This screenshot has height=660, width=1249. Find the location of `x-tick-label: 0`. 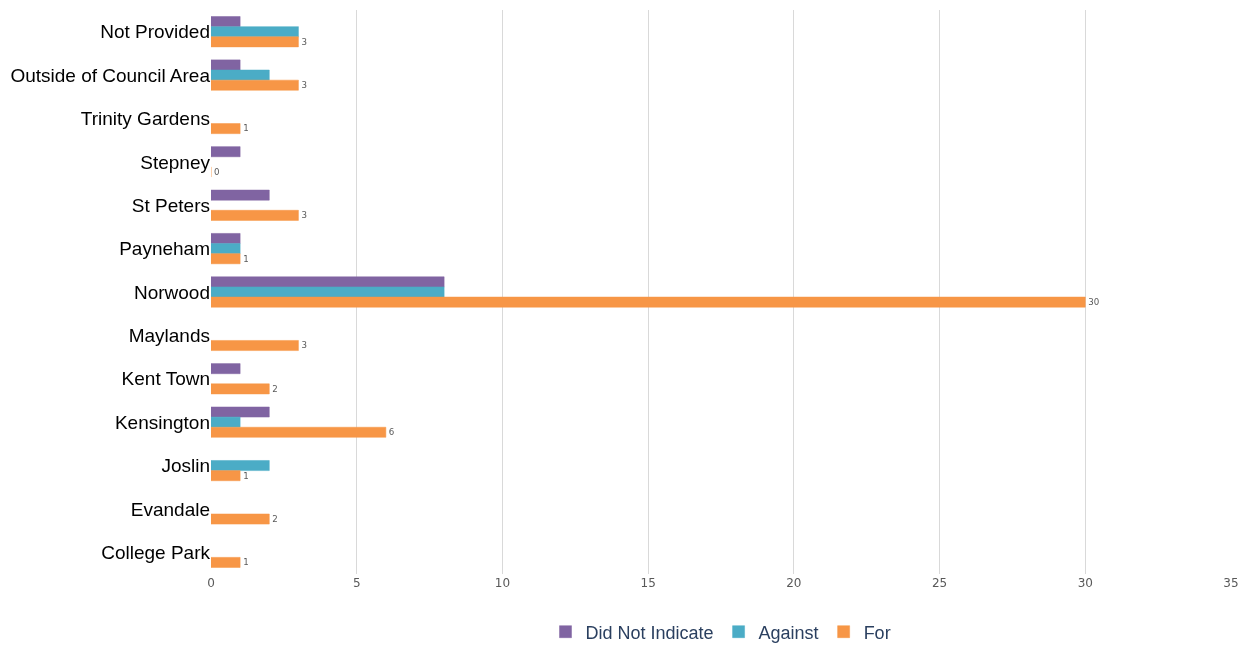

x-tick-label: 0 is located at coordinates (211, 583).